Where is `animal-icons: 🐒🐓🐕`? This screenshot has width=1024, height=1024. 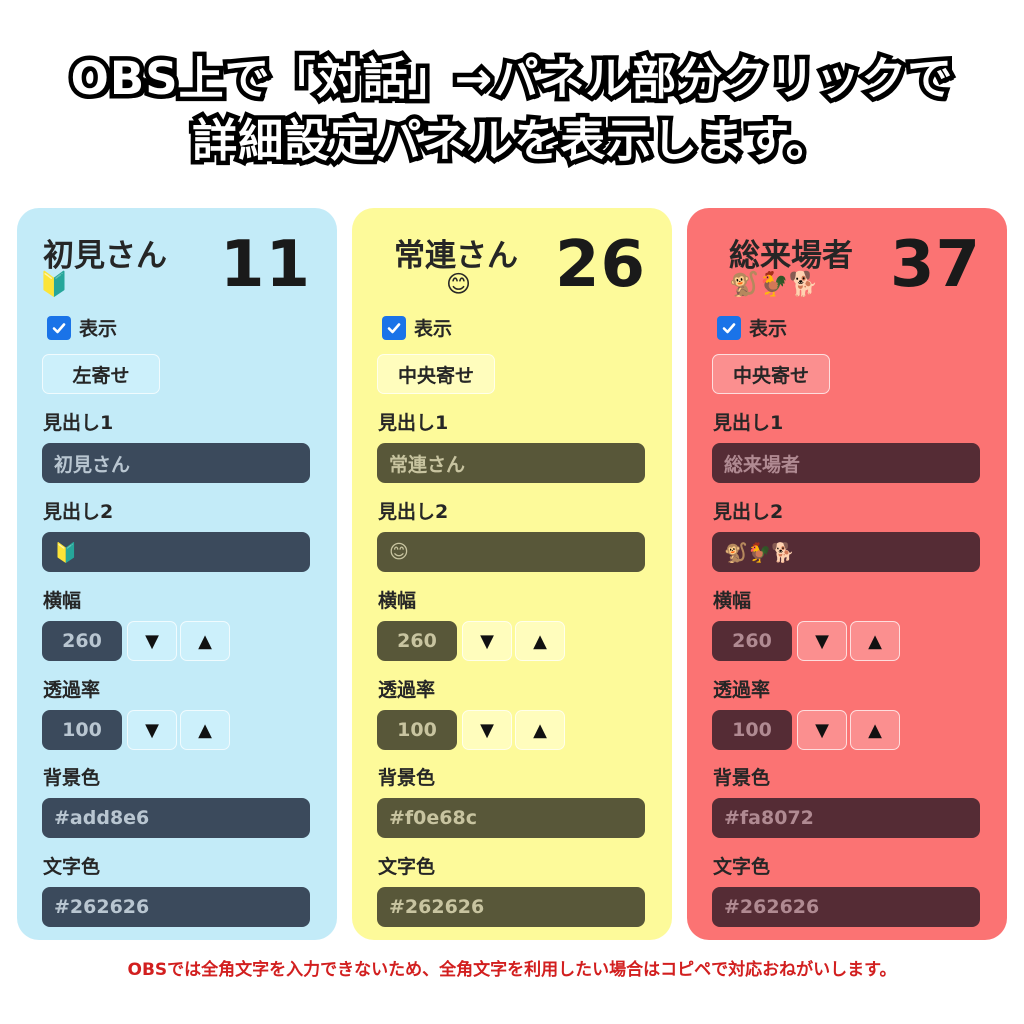
animal-icons: 🐒🐓🐕 is located at coordinates (774, 284).